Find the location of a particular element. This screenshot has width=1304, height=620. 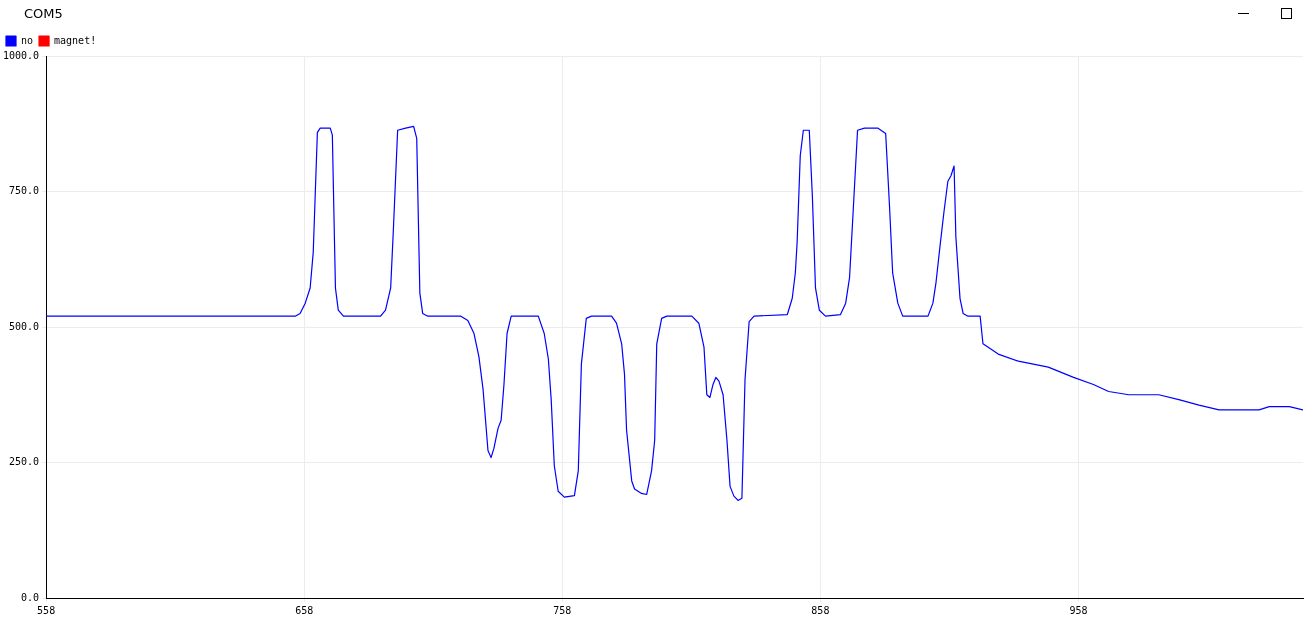

y-tick-label: 500.0 is located at coordinates (24, 326).